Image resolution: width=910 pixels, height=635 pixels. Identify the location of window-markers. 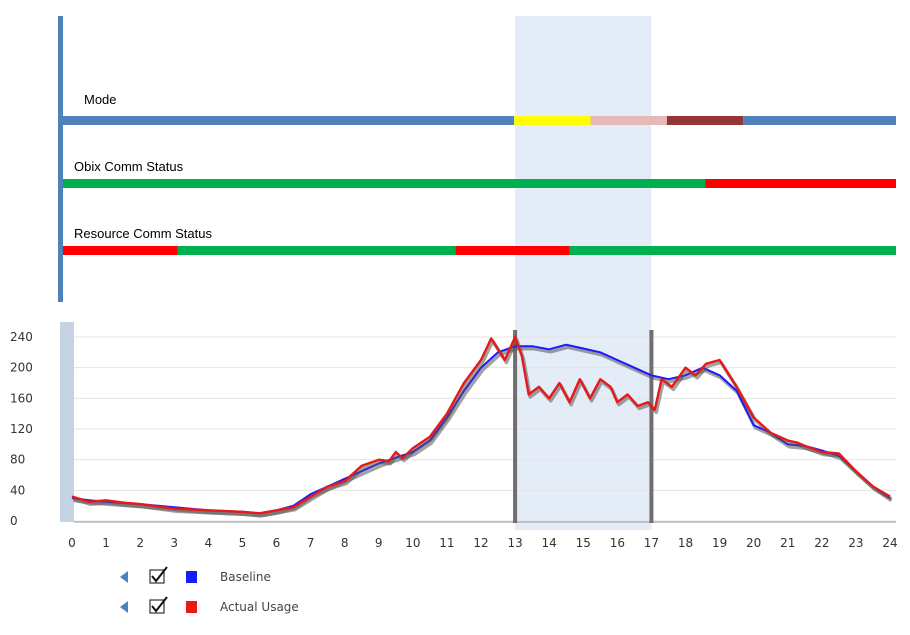
(583, 426).